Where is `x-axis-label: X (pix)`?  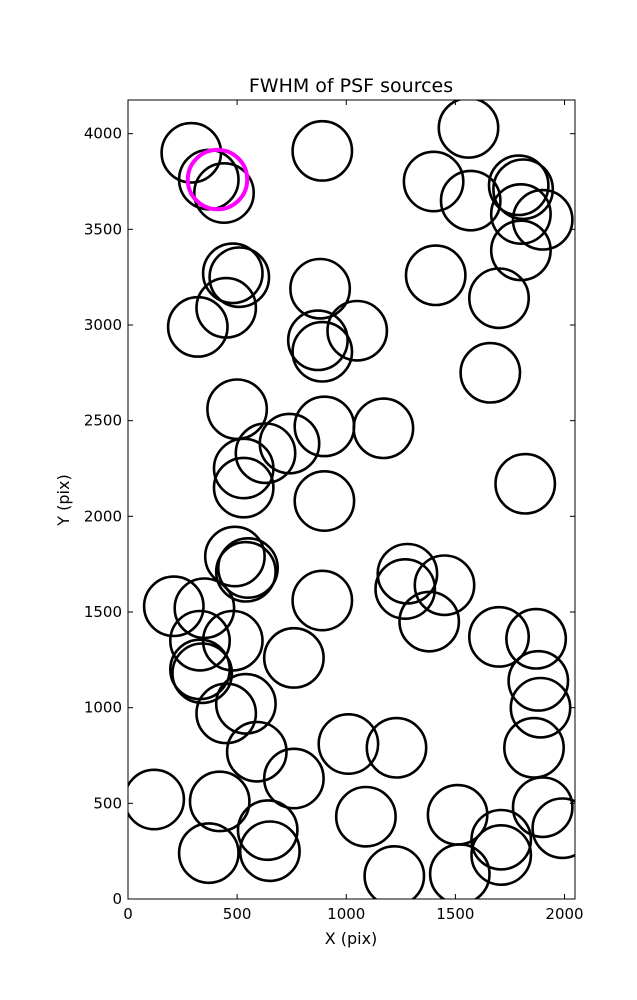 x-axis-label: X (pix) is located at coordinates (351, 938).